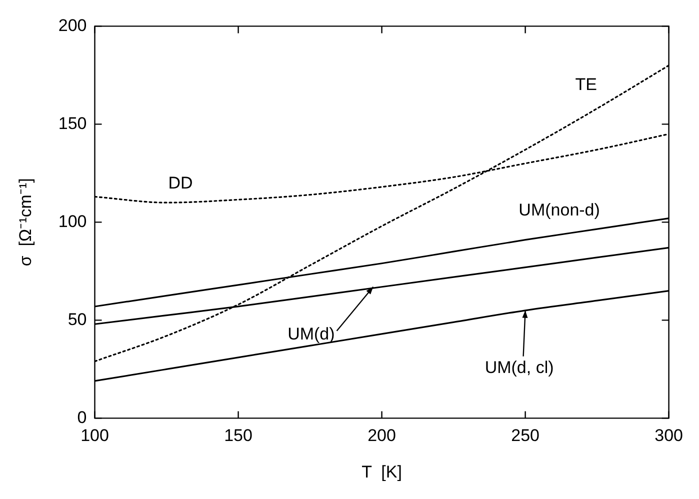 The height and width of the screenshot is (499, 699). I want to click on annotation: TE, so click(586, 84).